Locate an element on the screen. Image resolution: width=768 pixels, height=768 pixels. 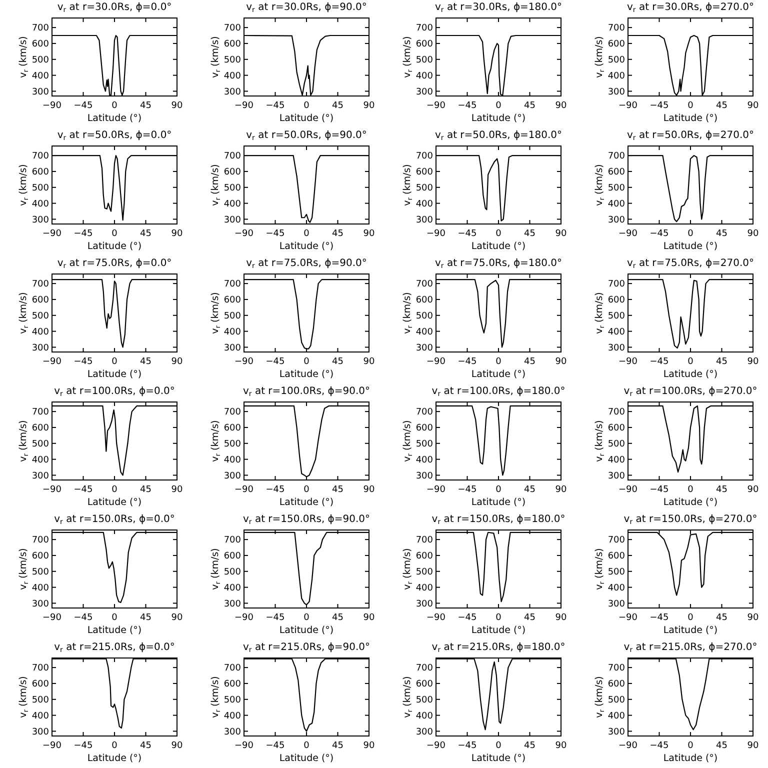
chart-title: v$_{r}$ at r=75.0Rs, ϕ=270.0° is located at coordinates (690, 264).